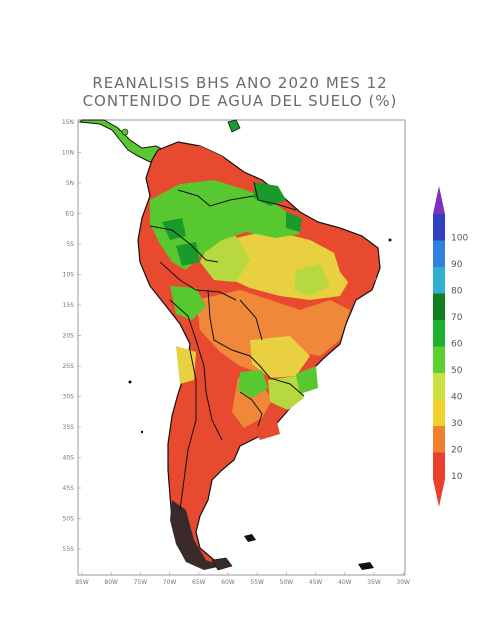  Describe the element at coordinates (69, 488) in the screenshot. I see `latitude-tick-label: 45S` at that location.